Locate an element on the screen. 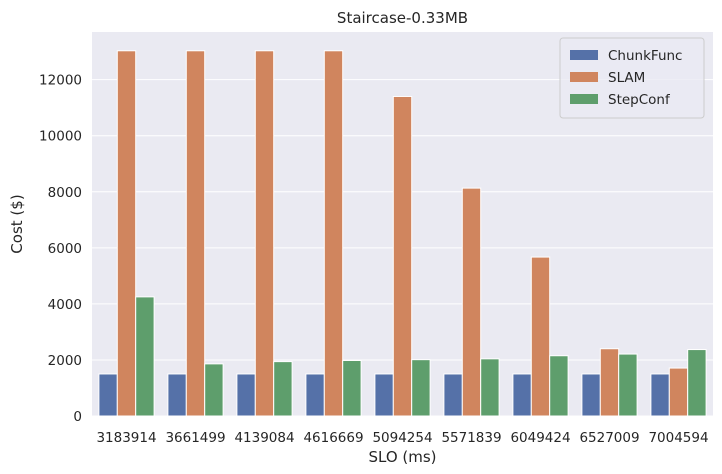 This screenshot has height=474, width=722. x-tick-label: 6527009 is located at coordinates (609, 438).